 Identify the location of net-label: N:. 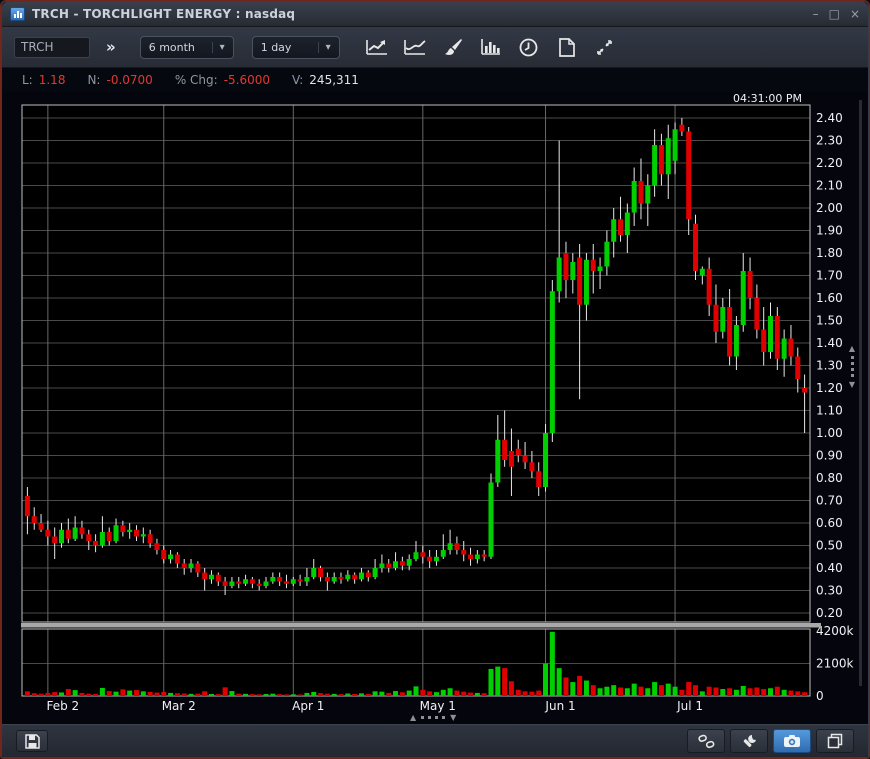
(94, 80).